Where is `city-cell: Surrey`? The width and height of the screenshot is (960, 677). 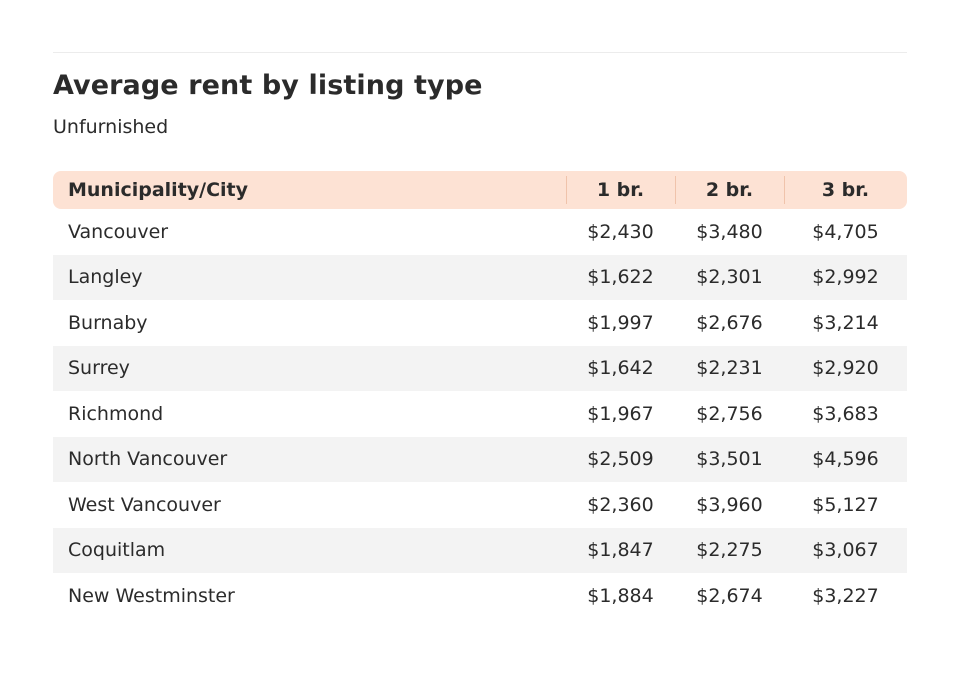 city-cell: Surrey is located at coordinates (309, 368).